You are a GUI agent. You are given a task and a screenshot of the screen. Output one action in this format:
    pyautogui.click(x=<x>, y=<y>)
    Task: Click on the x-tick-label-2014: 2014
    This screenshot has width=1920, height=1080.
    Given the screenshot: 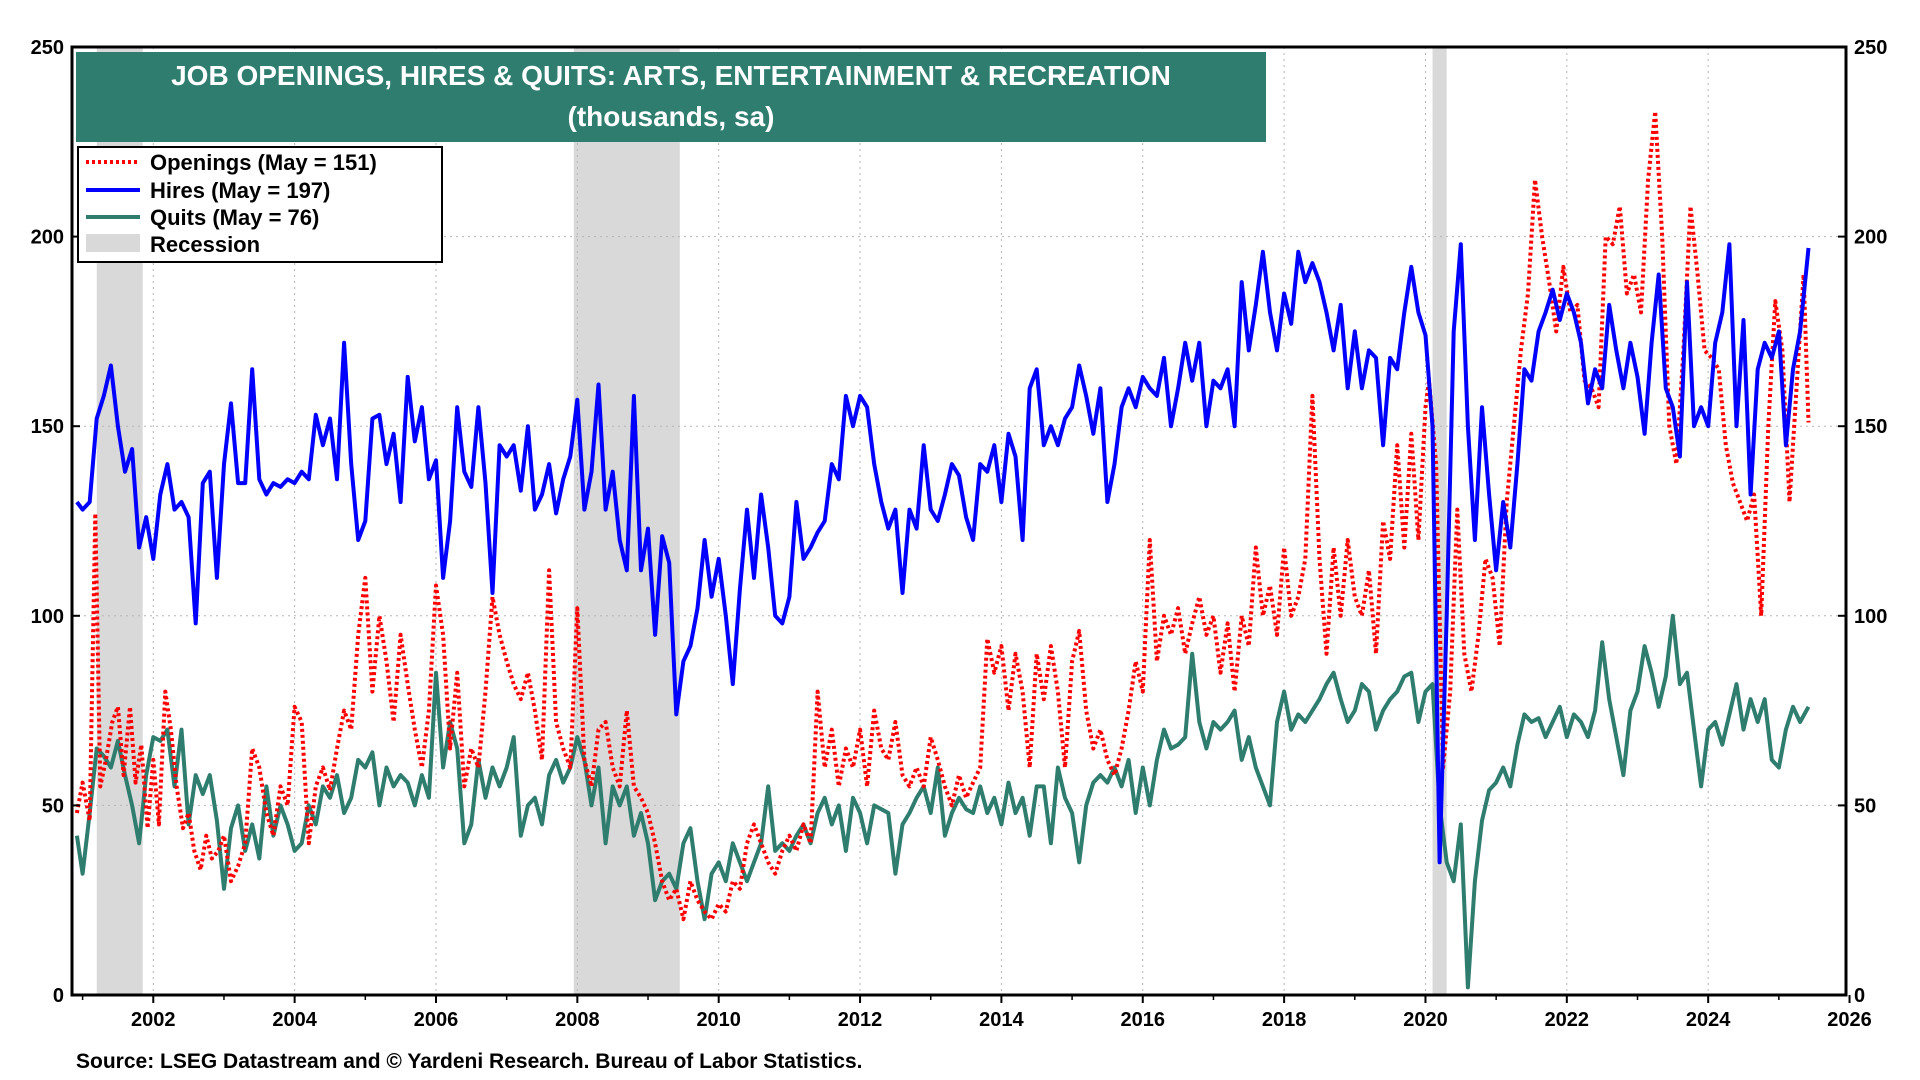 What is the action you would take?
    pyautogui.click(x=1001, y=1020)
    